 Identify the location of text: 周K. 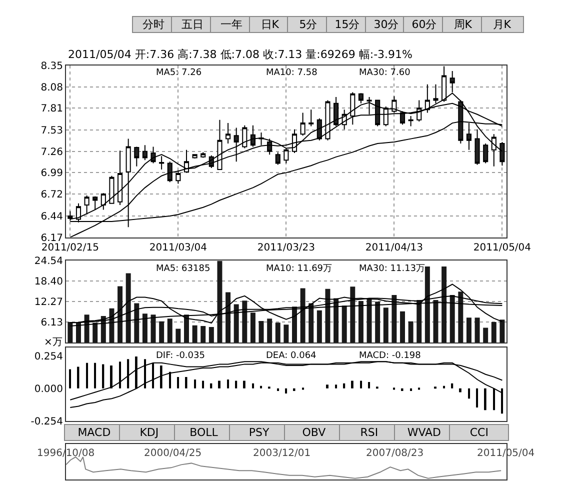
(463, 24).